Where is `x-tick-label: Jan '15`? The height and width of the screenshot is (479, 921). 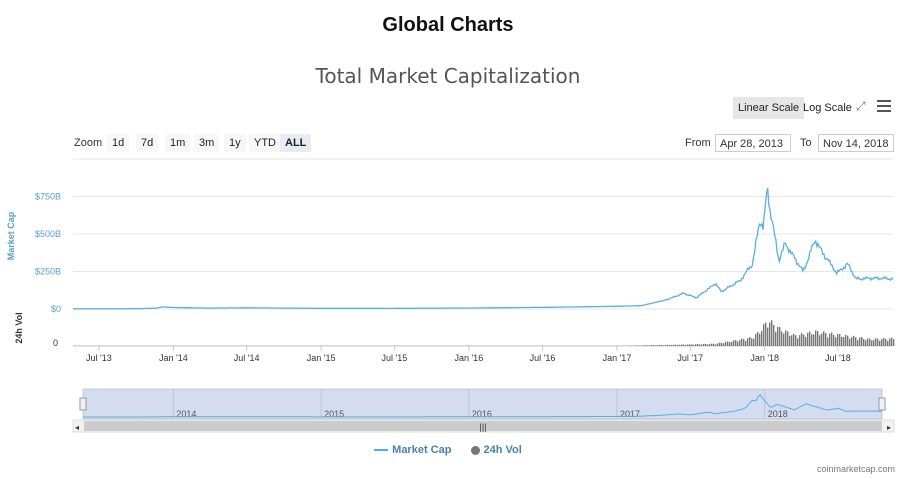
x-tick-label: Jan '15 is located at coordinates (321, 358).